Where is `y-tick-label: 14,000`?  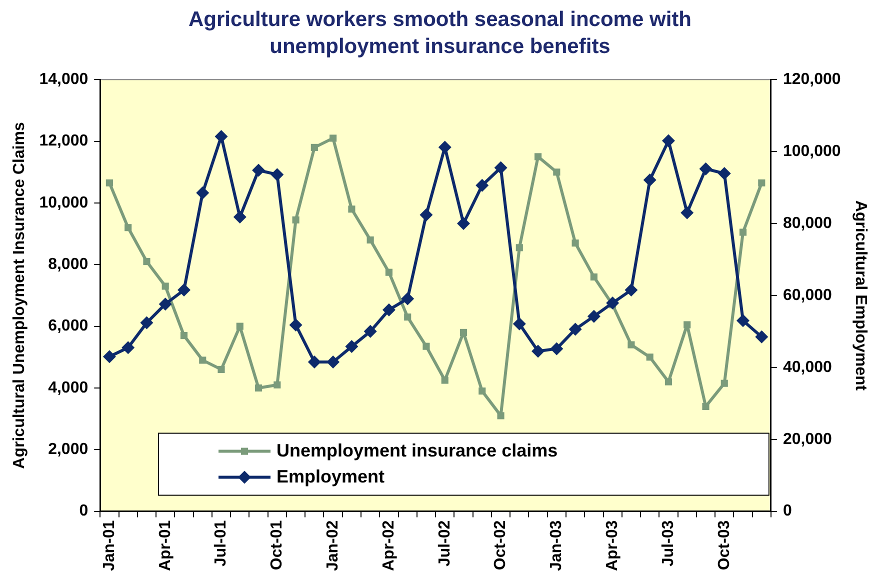
y-tick-label: 14,000 is located at coordinates (63, 79).